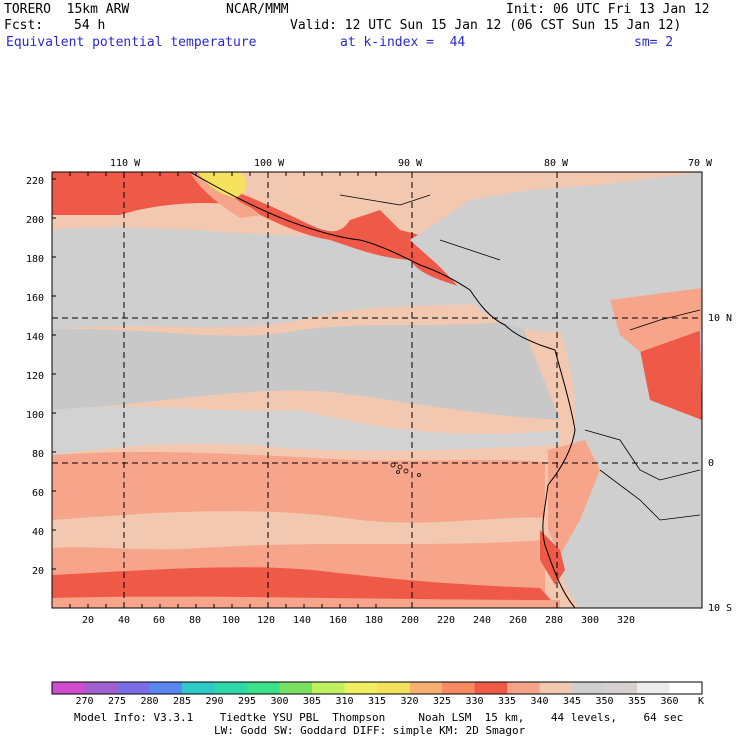 The height and width of the screenshot is (740, 740). I want to click on y-tick: 40, so click(38, 532).